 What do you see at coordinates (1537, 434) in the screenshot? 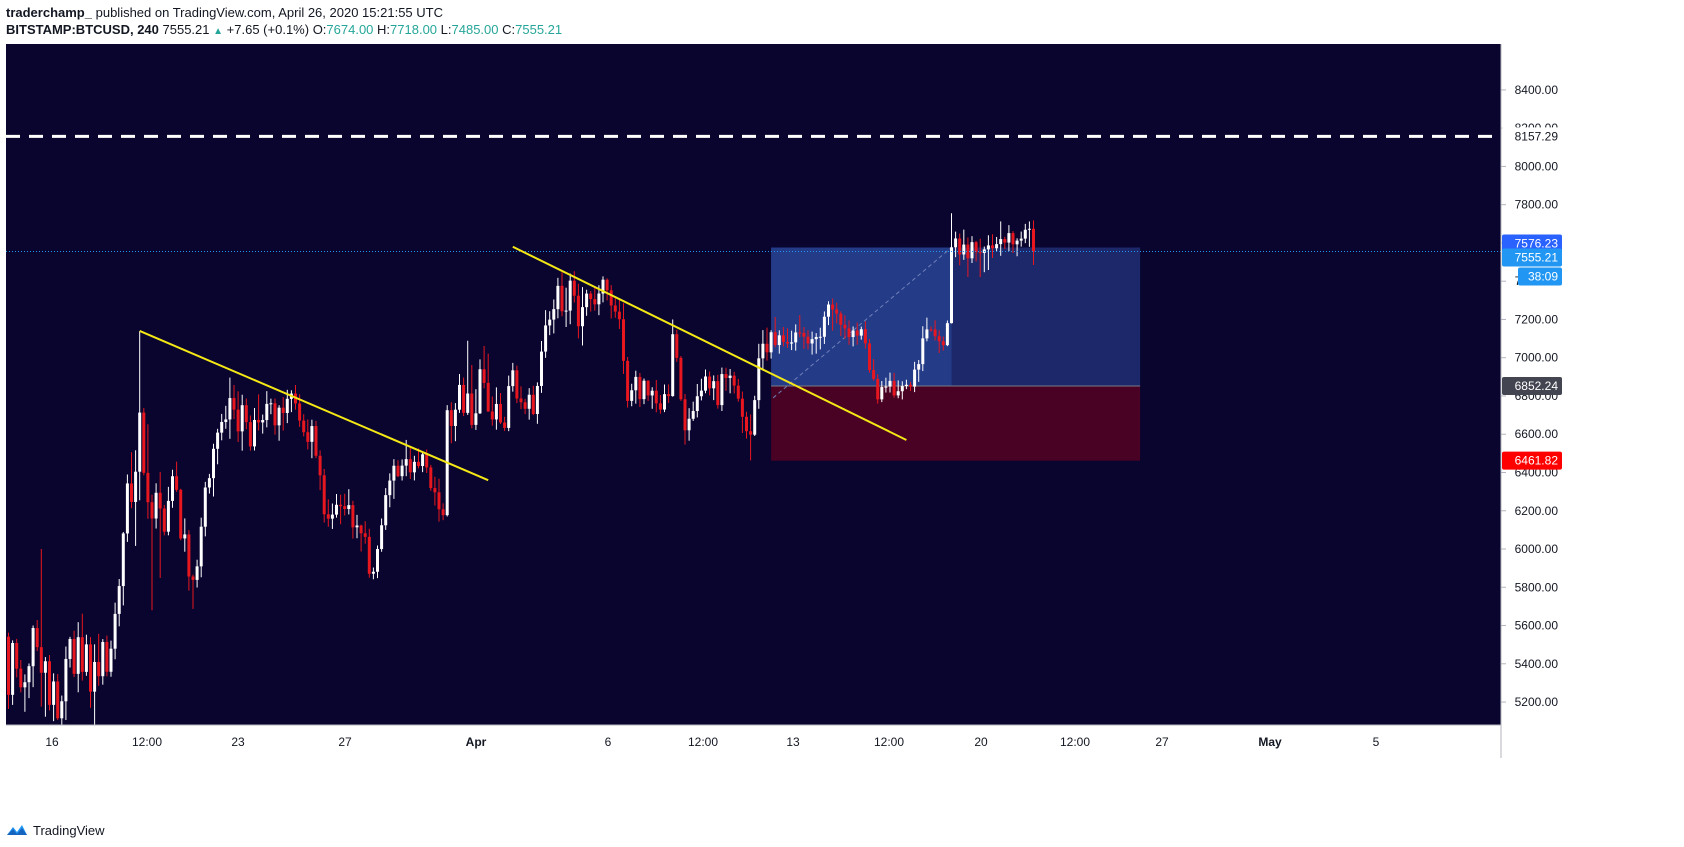
I see `price-tick-label: 6600.00` at bounding box center [1537, 434].